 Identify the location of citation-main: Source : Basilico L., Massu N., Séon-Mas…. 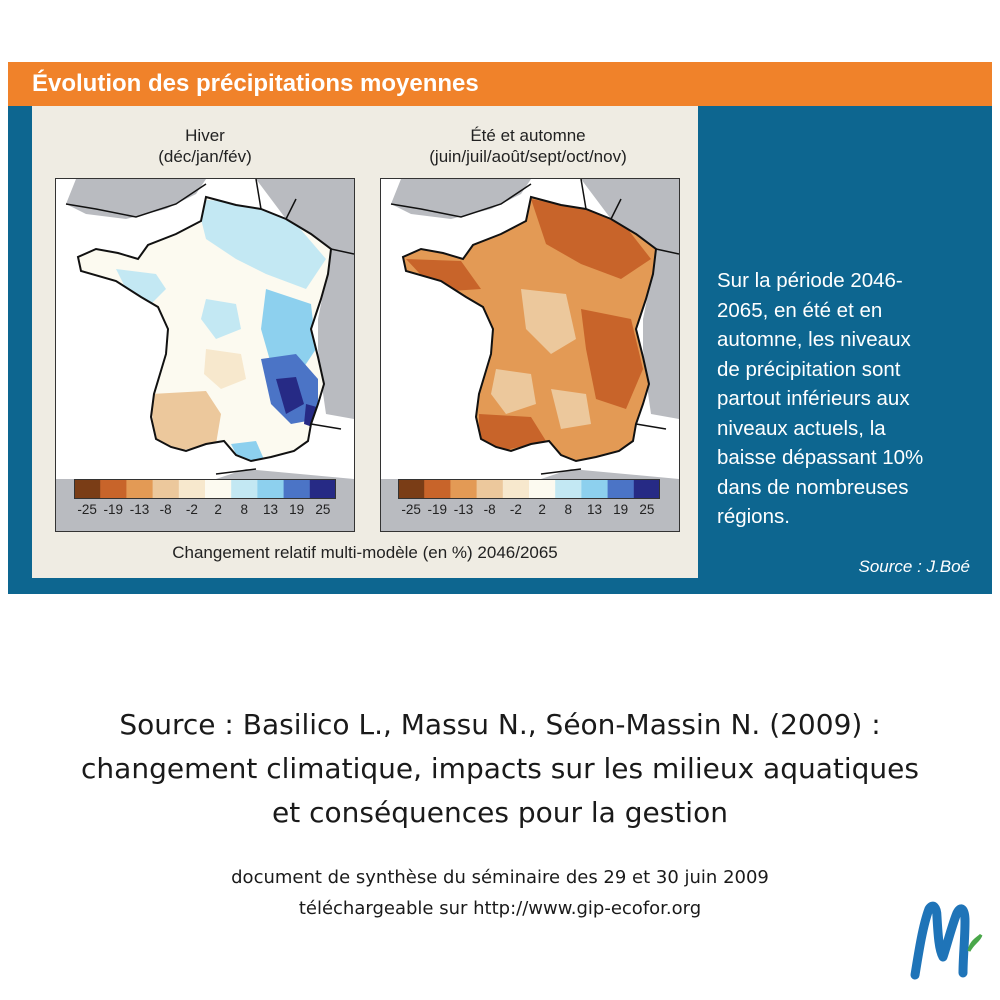
(500, 769).